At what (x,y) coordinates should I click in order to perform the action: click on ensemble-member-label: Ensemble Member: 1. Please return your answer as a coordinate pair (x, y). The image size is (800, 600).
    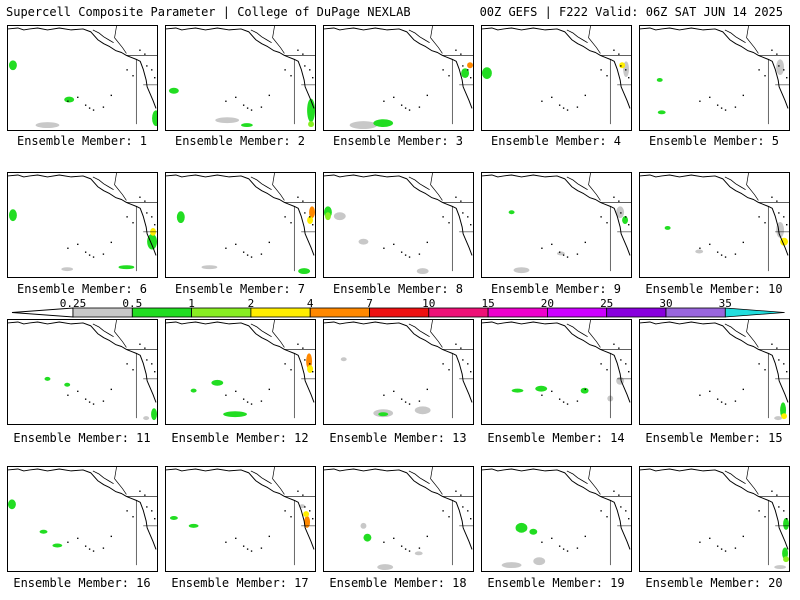
    Looking at the image, I should click on (82, 141).